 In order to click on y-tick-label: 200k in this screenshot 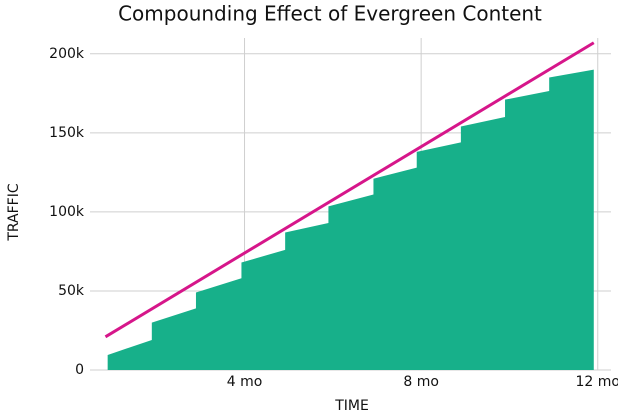, I will do `click(67, 54)`.